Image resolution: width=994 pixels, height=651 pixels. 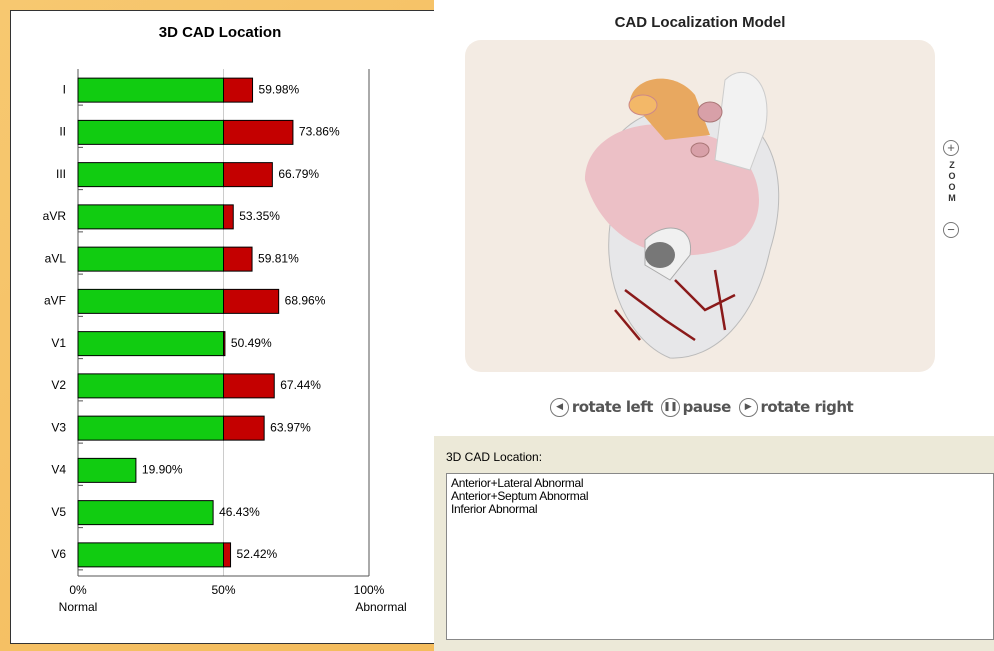 I want to click on location-line: Anterior+Lateral Abnormal, so click(x=517, y=483).